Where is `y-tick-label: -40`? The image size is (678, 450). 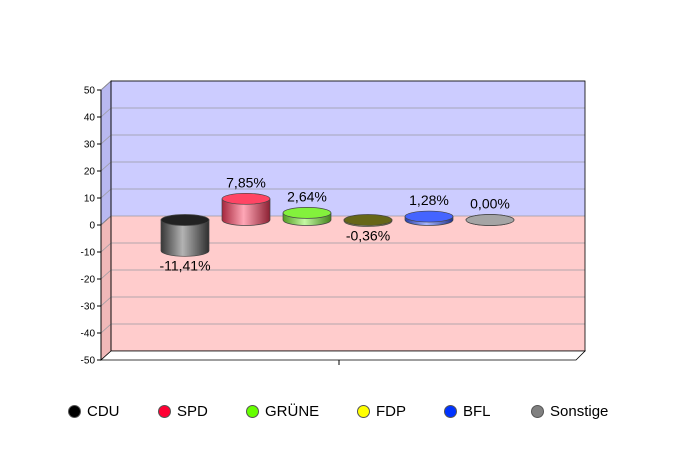
y-tick-label: -40 is located at coordinates (88, 334).